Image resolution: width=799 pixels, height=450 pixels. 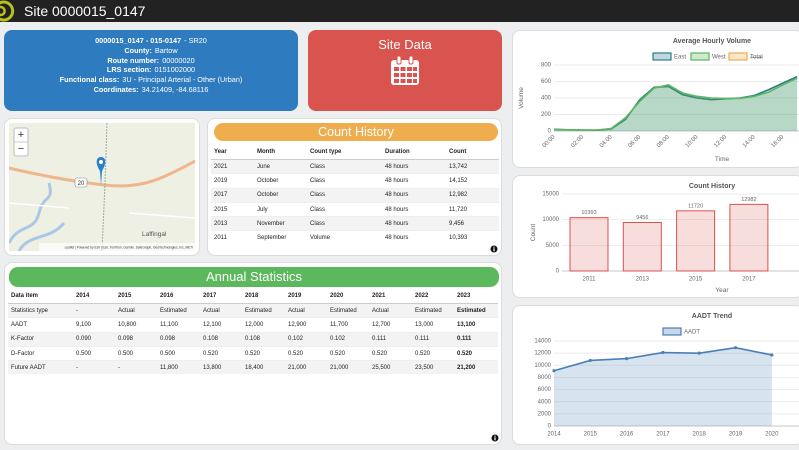 What do you see at coordinates (545, 378) in the screenshot?
I see `y-tick-label: 8000` at bounding box center [545, 378].